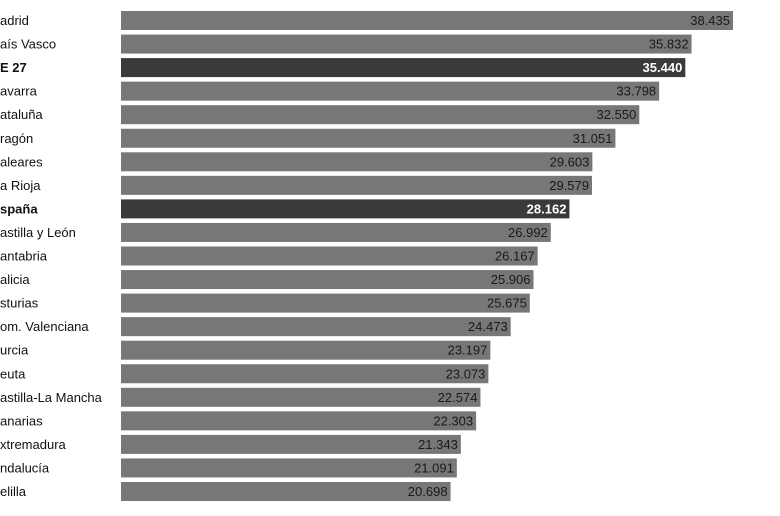 Image resolution: width=780 pixels, height=516 pixels. What do you see at coordinates (570, 161) in the screenshot?
I see `value-label: 29.603` at bounding box center [570, 161].